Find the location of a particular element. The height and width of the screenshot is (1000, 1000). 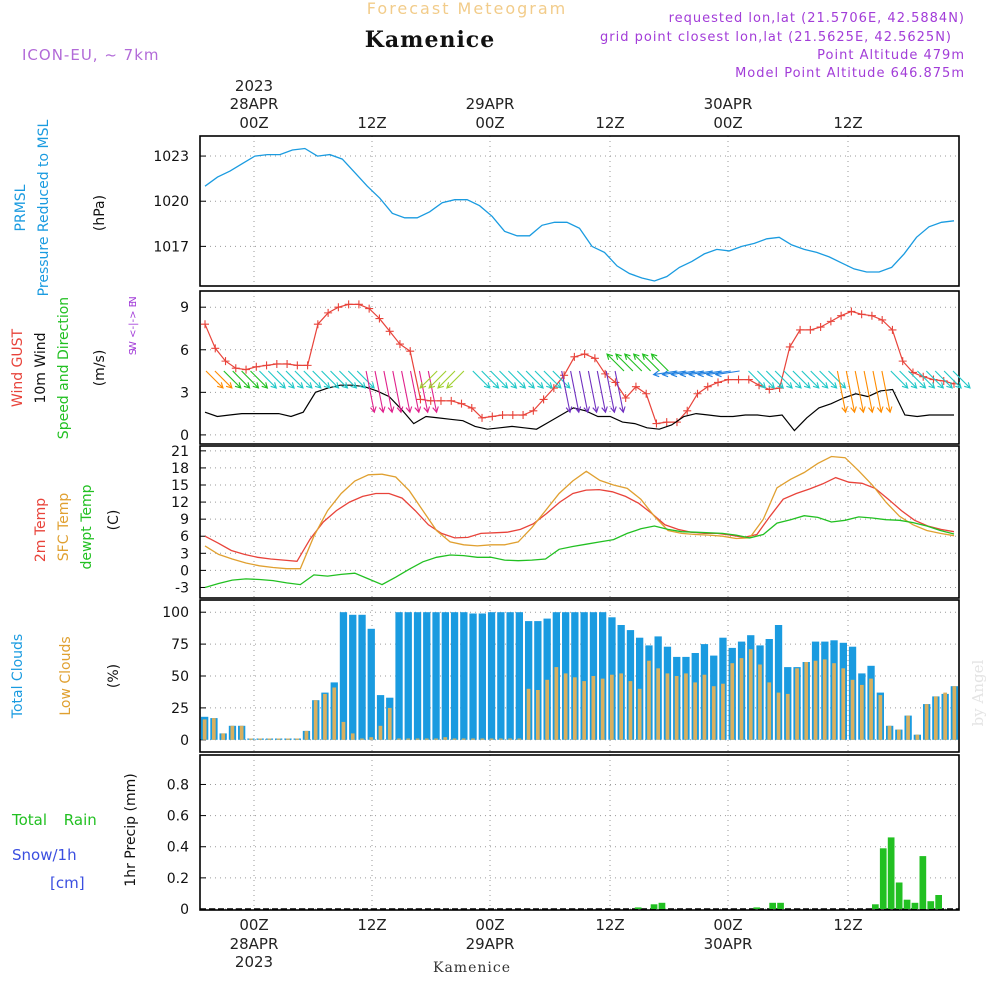

bottom-date-1: 28APR is located at coordinates (254, 944).